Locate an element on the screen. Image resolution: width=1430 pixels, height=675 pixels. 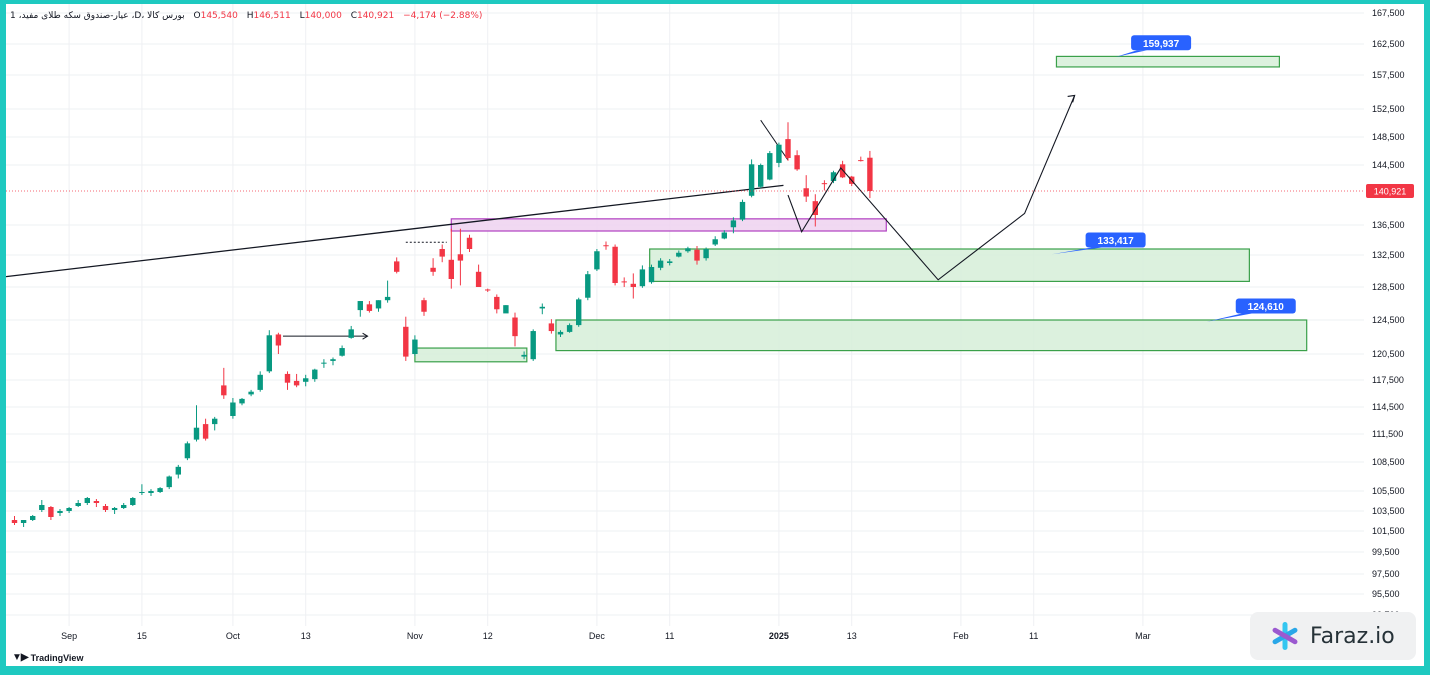
price-tick-label: 157,500 is located at coordinates (1388, 75).